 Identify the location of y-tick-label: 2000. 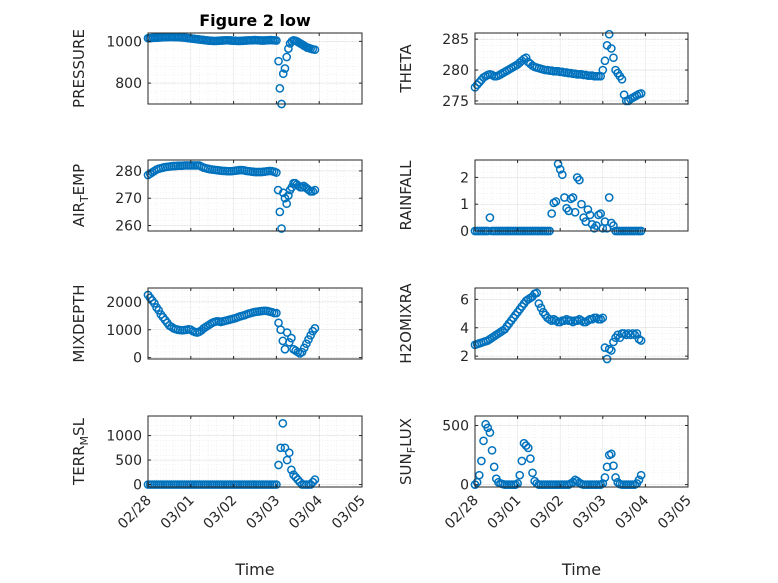
(124, 303).